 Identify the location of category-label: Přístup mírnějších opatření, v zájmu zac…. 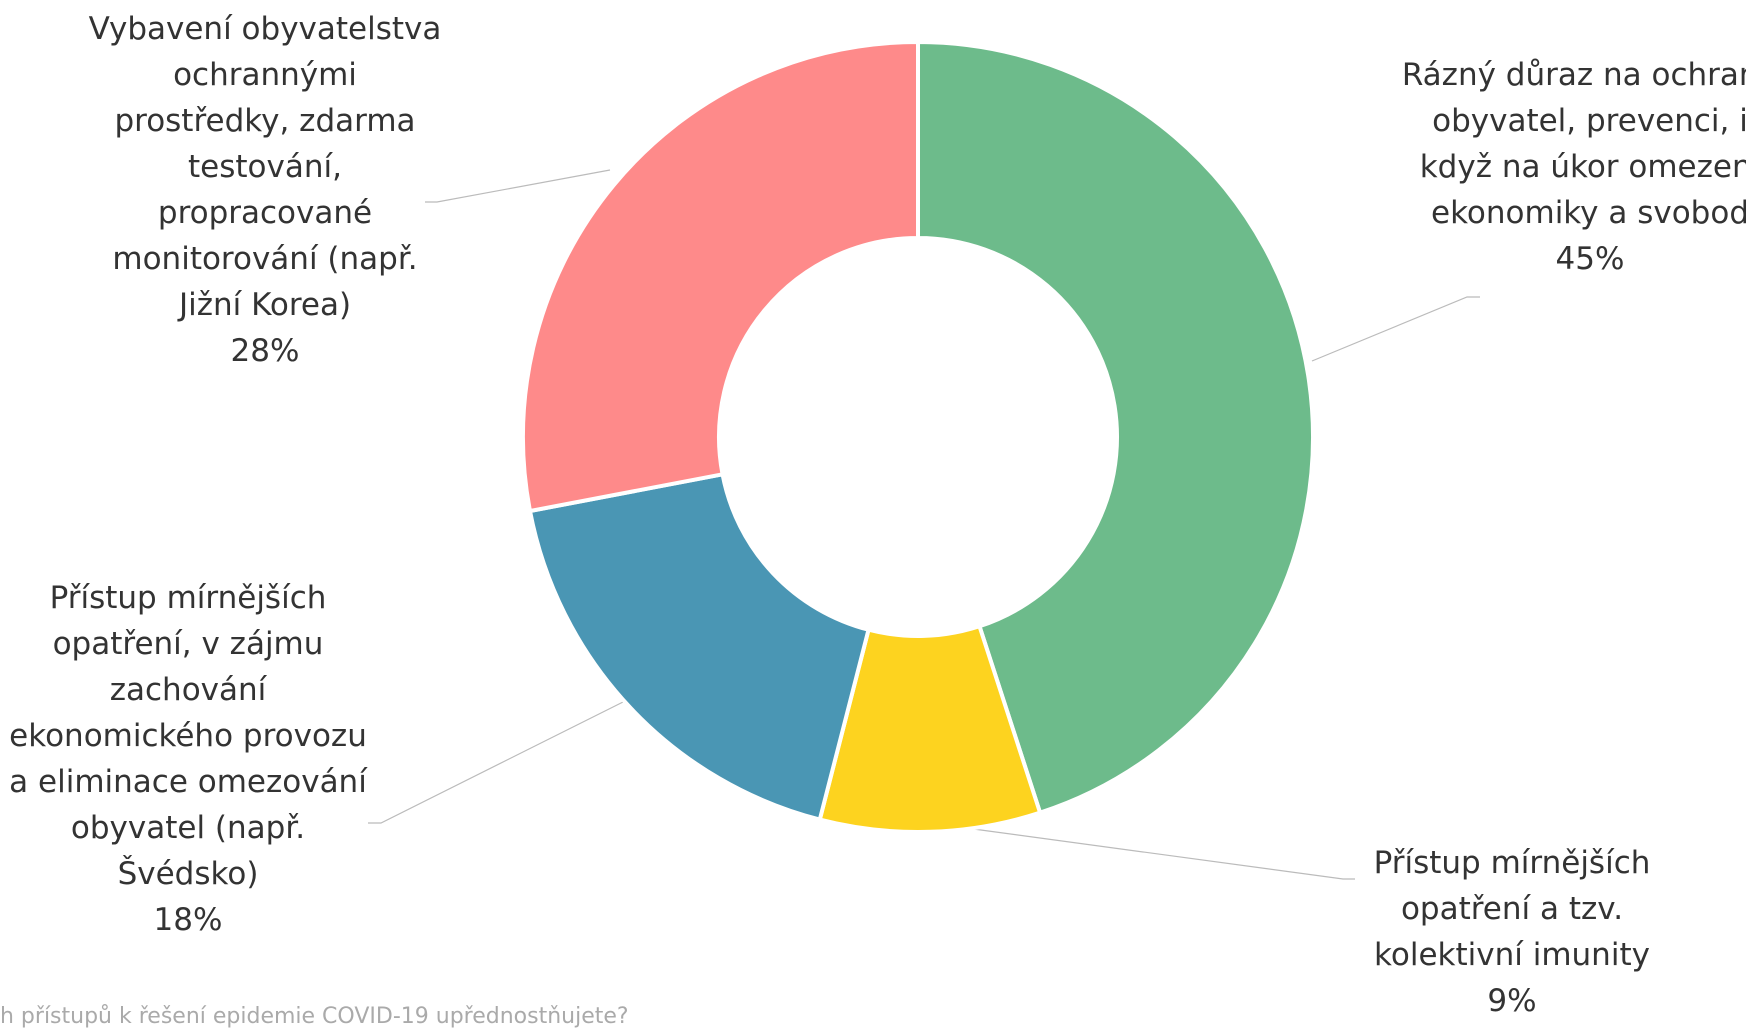
(188, 736).